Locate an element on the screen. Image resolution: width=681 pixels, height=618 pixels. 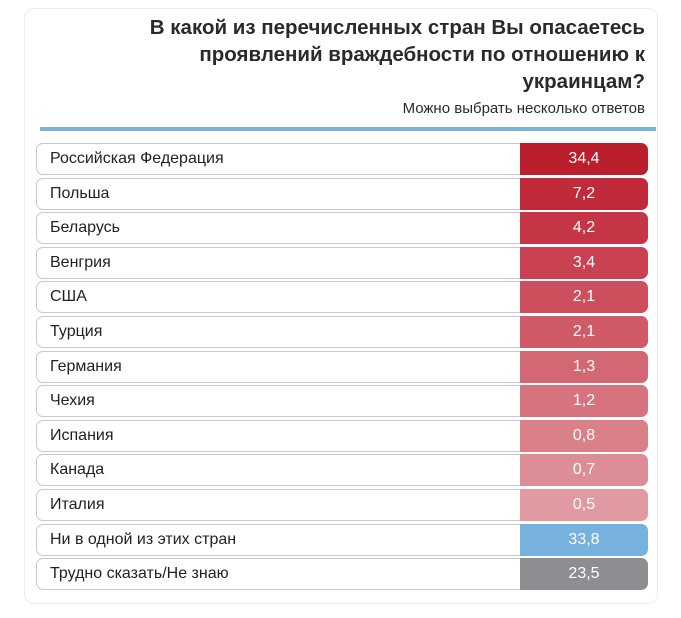
table-row: Германия 1,3 is located at coordinates (342, 366).